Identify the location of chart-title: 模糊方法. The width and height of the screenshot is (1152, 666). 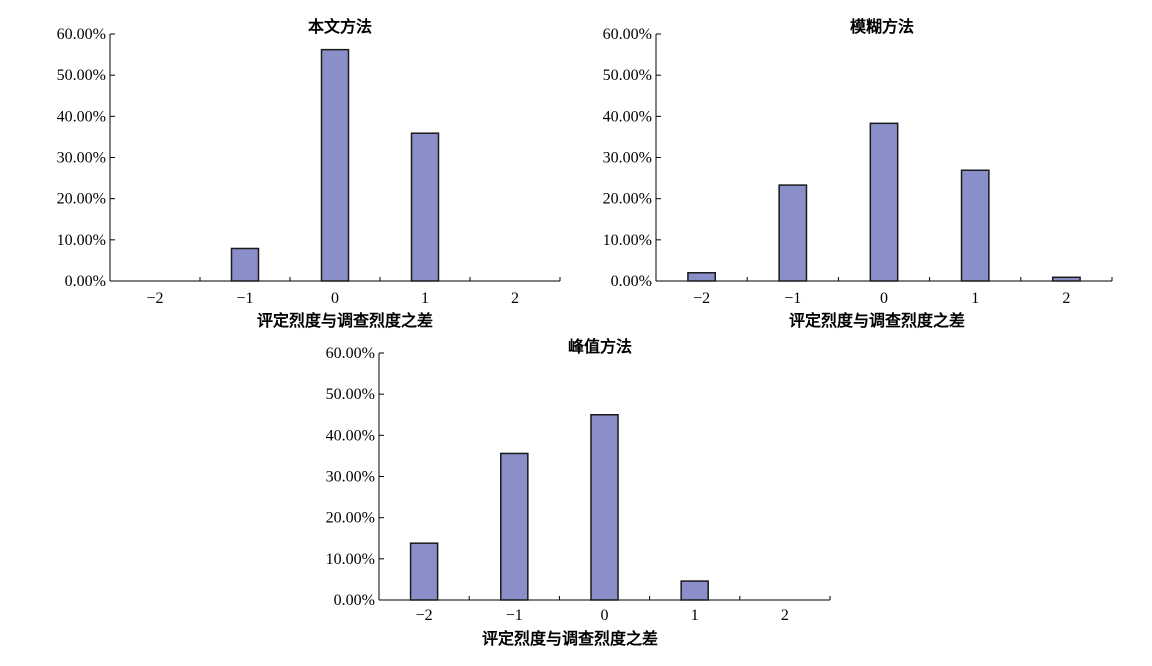
(882, 26).